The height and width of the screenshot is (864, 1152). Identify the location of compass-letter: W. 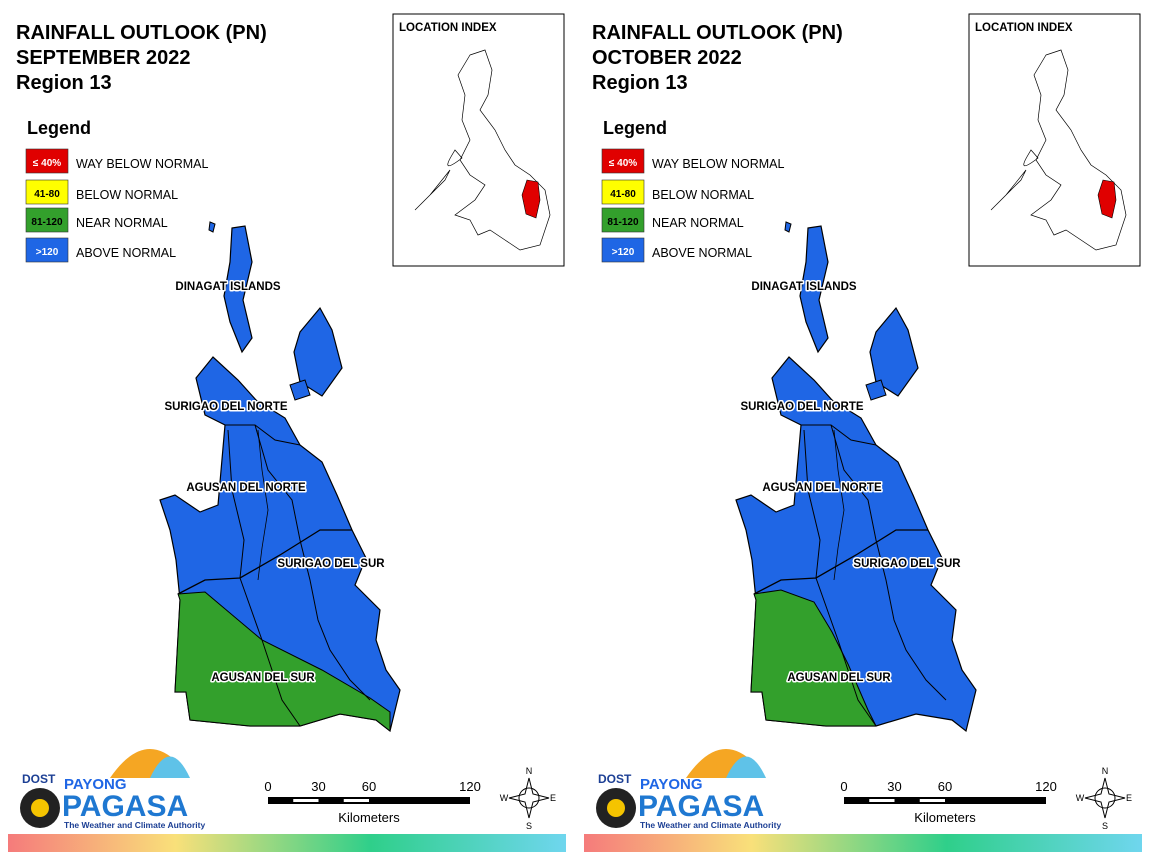
(1080, 798).